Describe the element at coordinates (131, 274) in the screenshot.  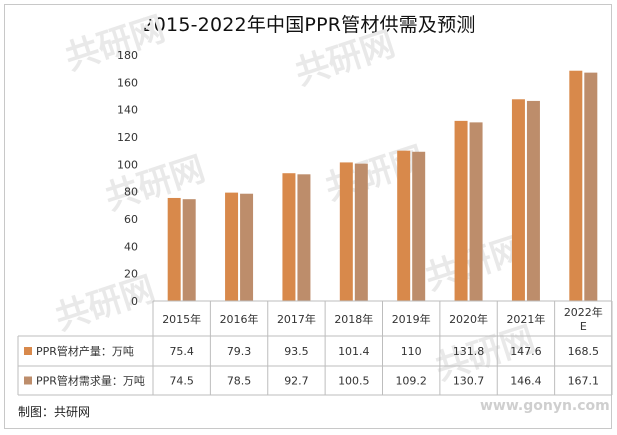
I see `y-tick-label: 20` at that location.